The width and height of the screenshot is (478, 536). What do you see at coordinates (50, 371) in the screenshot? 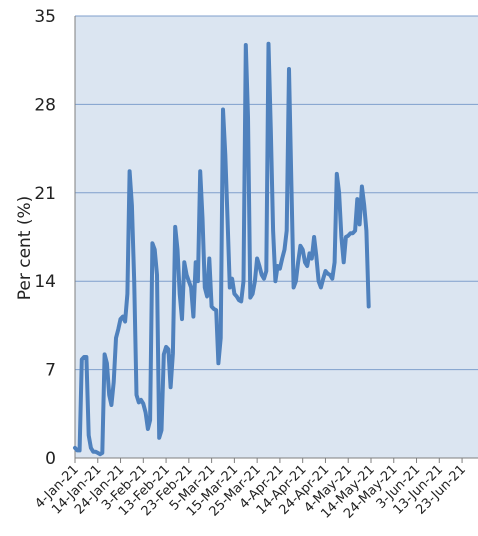
I see `y-tick-label: 7` at bounding box center [50, 371].